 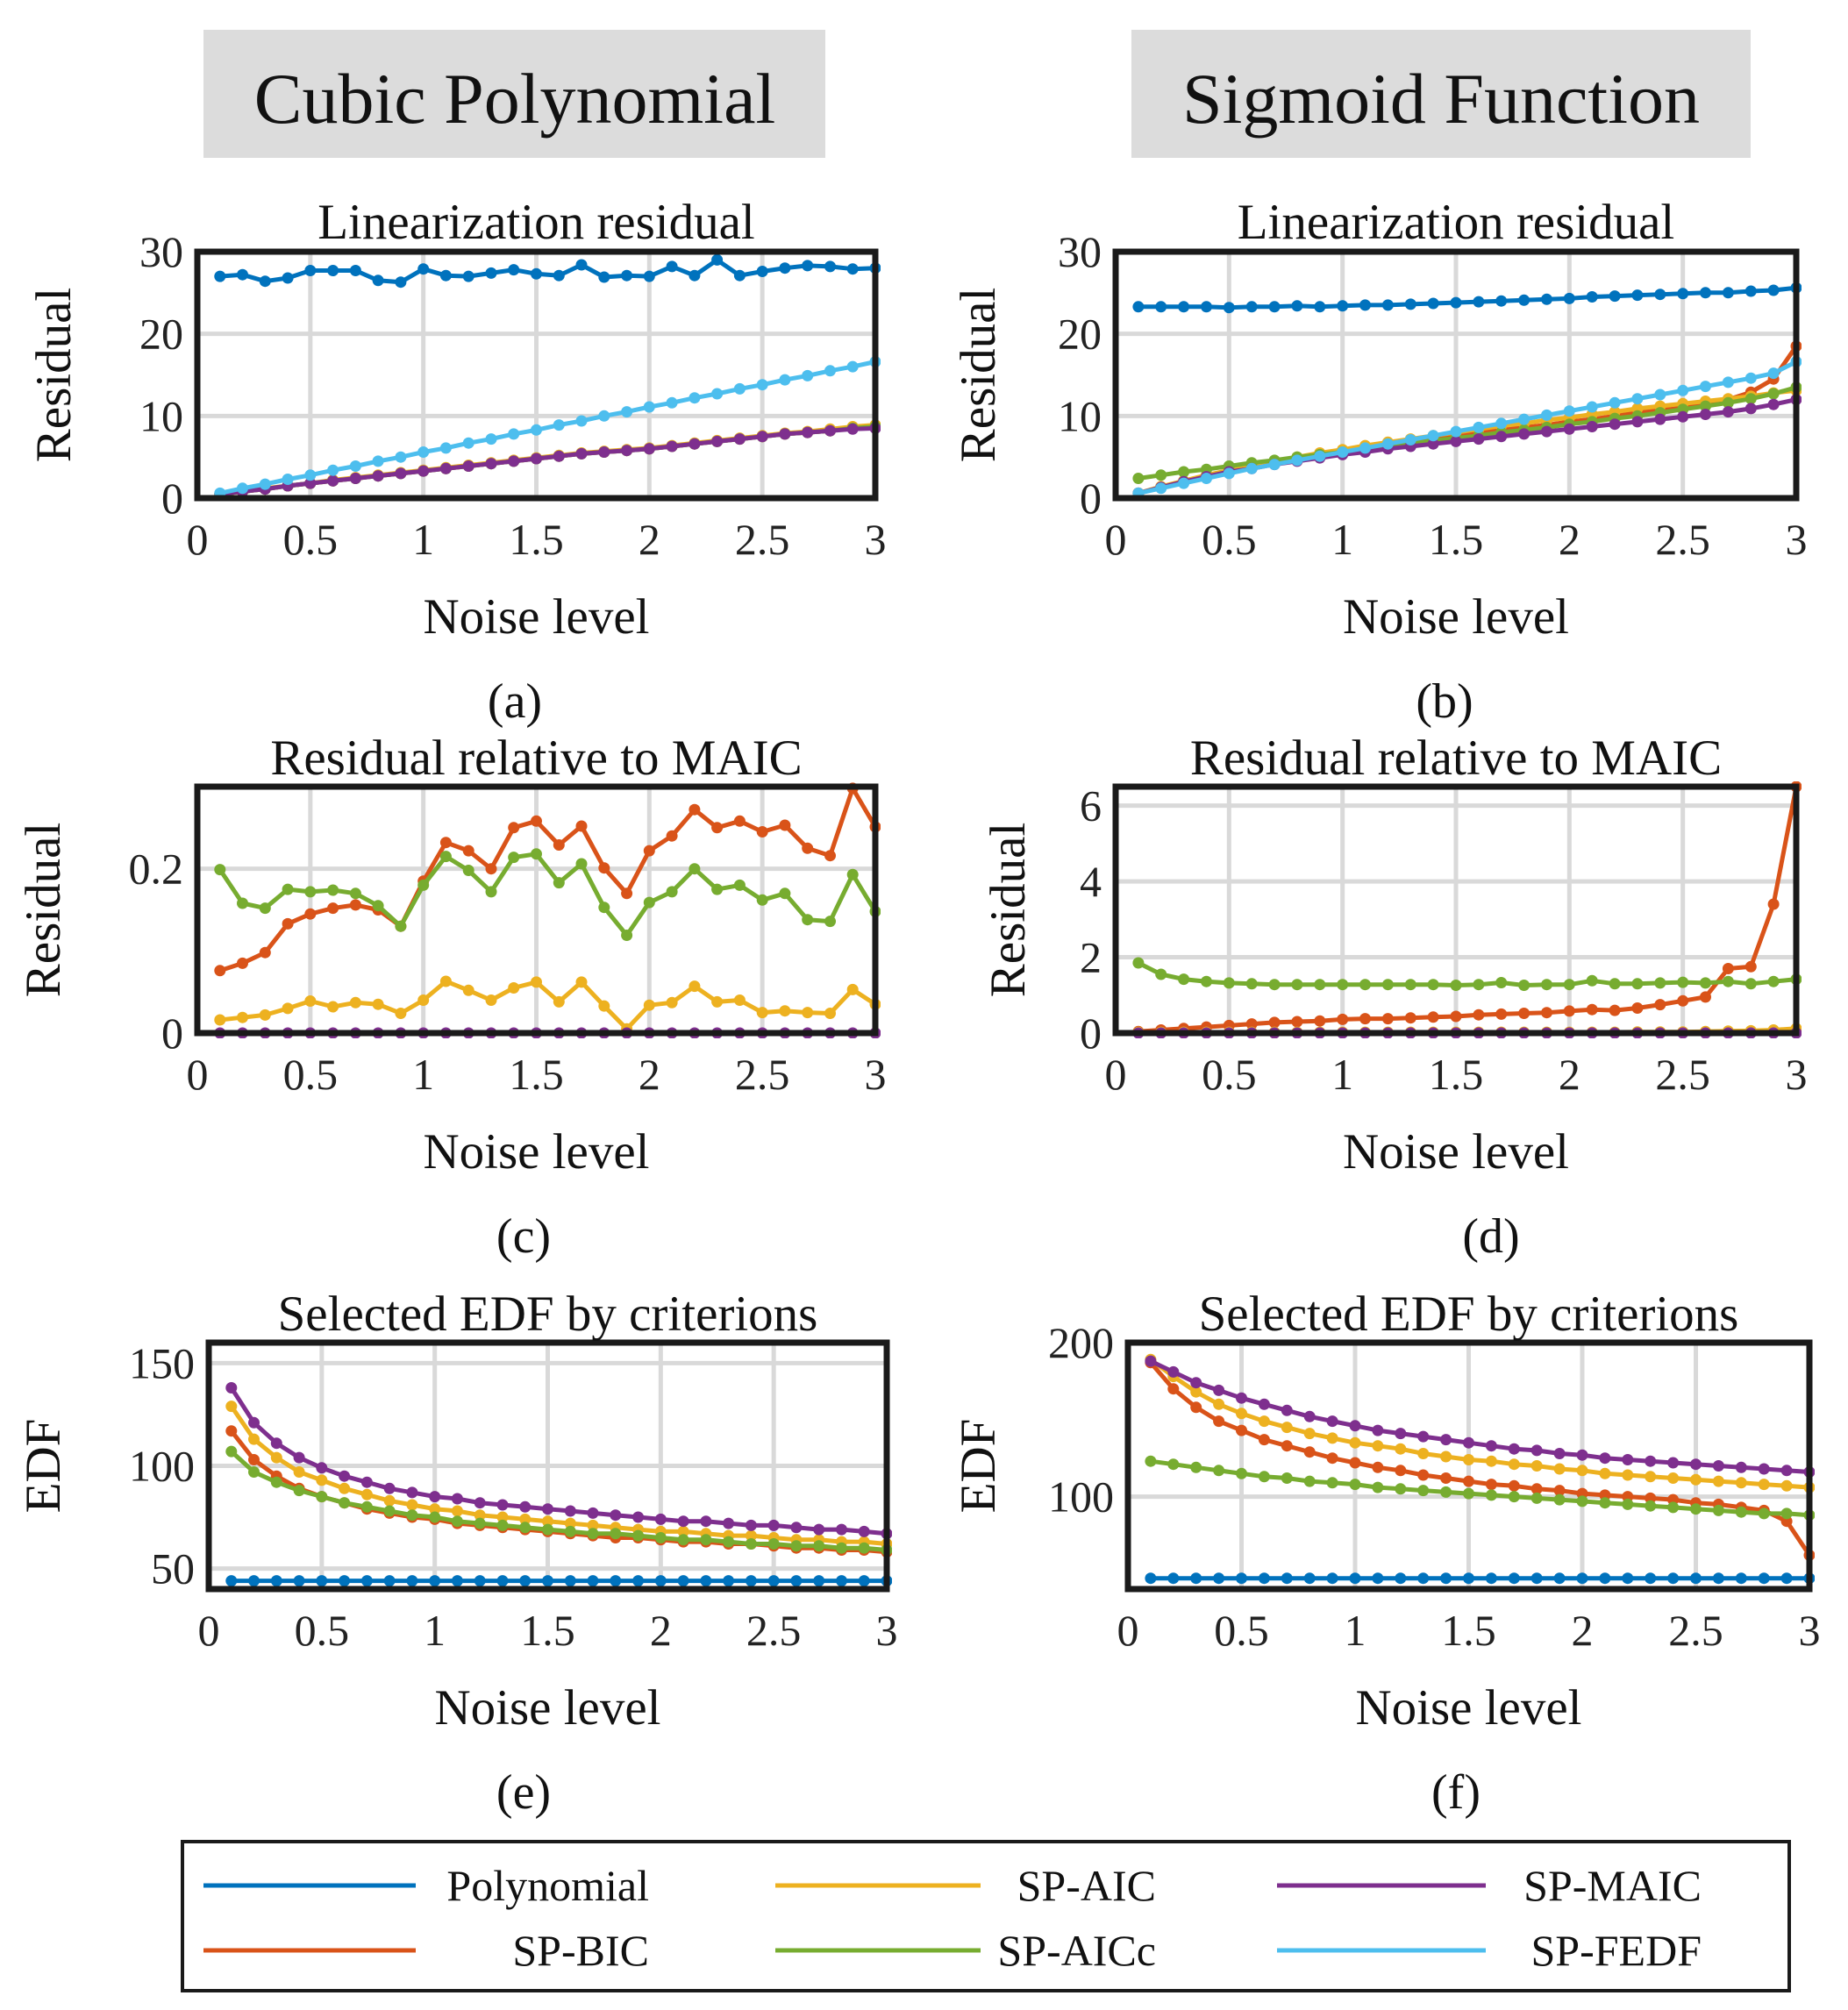 What do you see at coordinates (1229, 1074) in the screenshot?
I see `x-tick-label: 0.5` at bounding box center [1229, 1074].